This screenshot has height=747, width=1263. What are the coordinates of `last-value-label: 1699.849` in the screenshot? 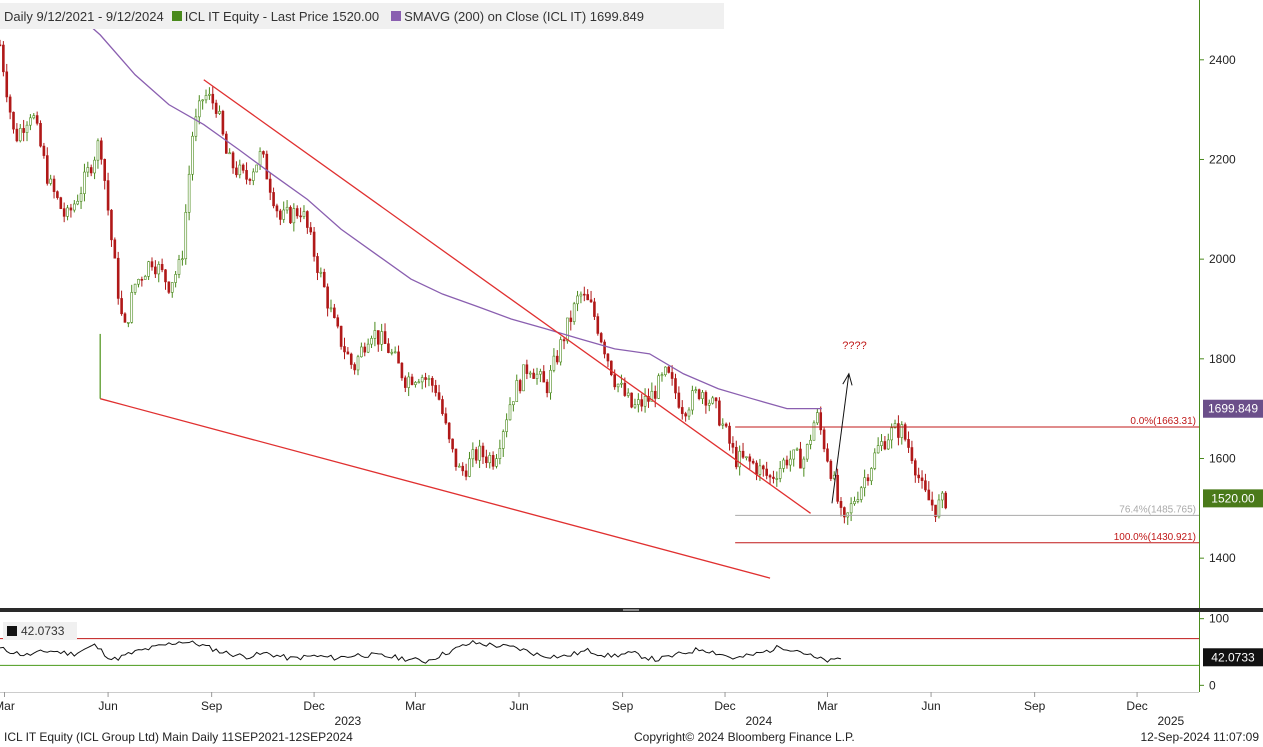 It's located at (1233, 409).